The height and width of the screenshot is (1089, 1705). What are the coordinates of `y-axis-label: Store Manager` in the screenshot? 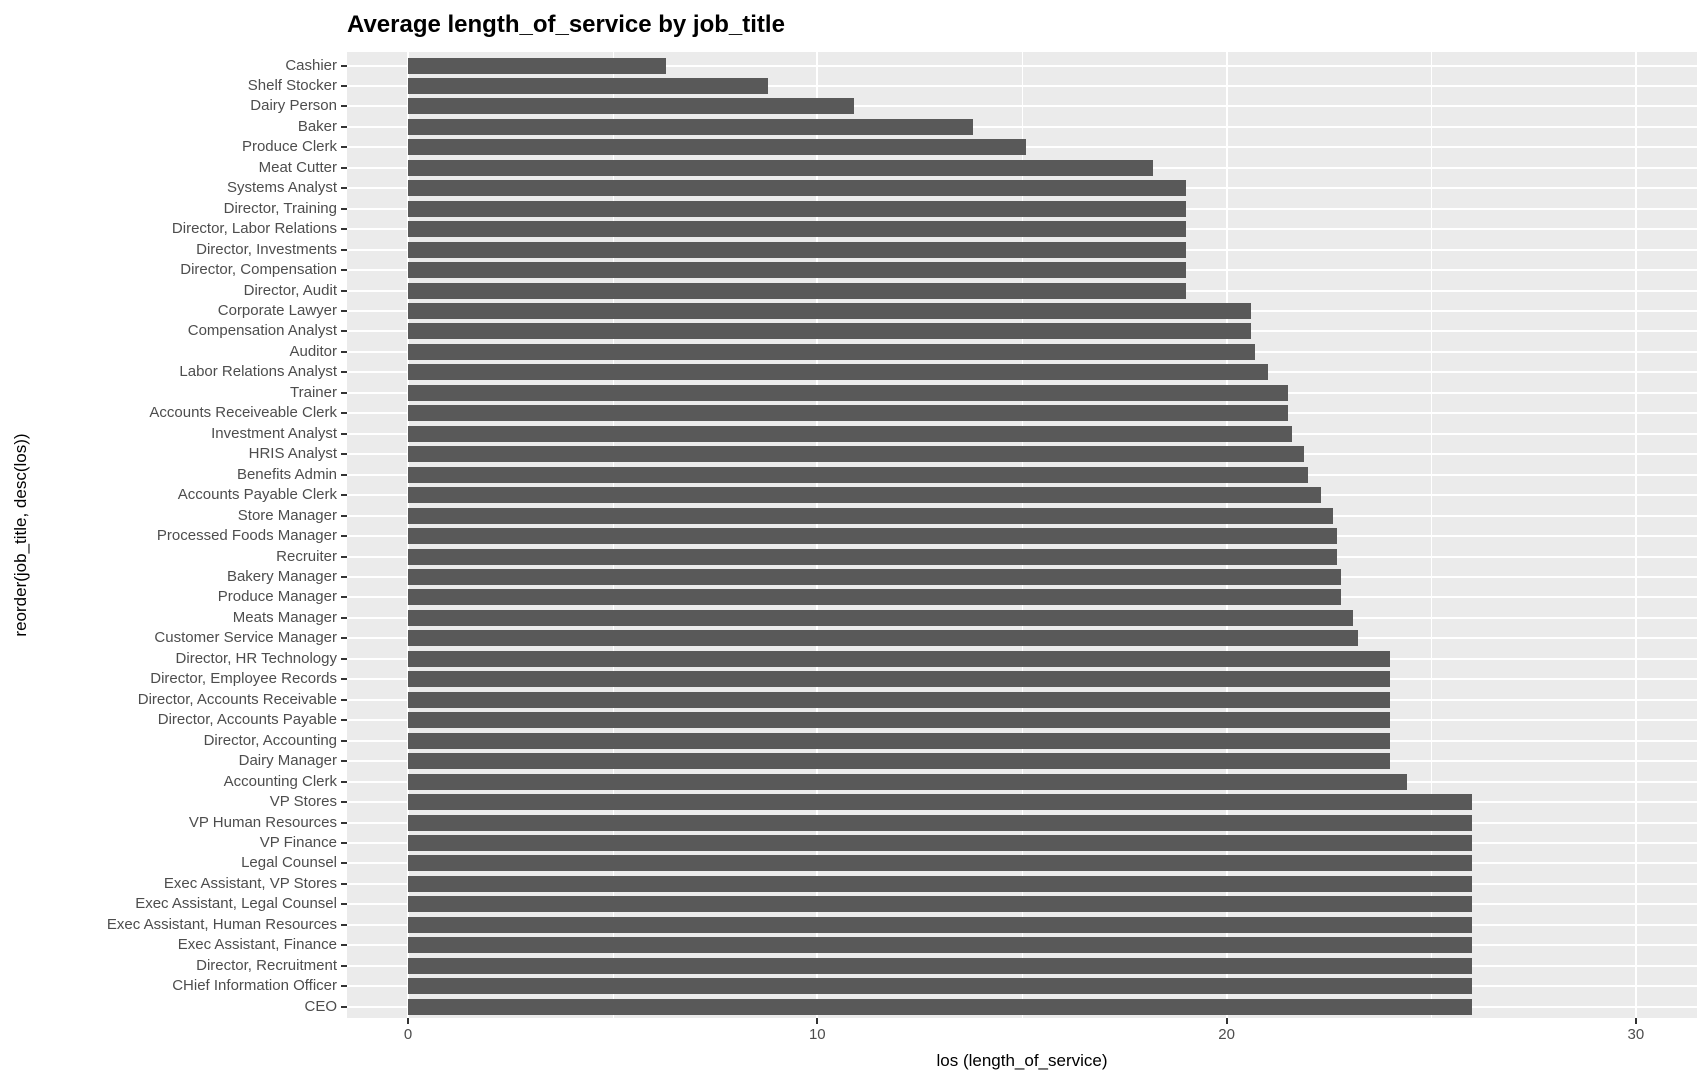 It's located at (287, 515).